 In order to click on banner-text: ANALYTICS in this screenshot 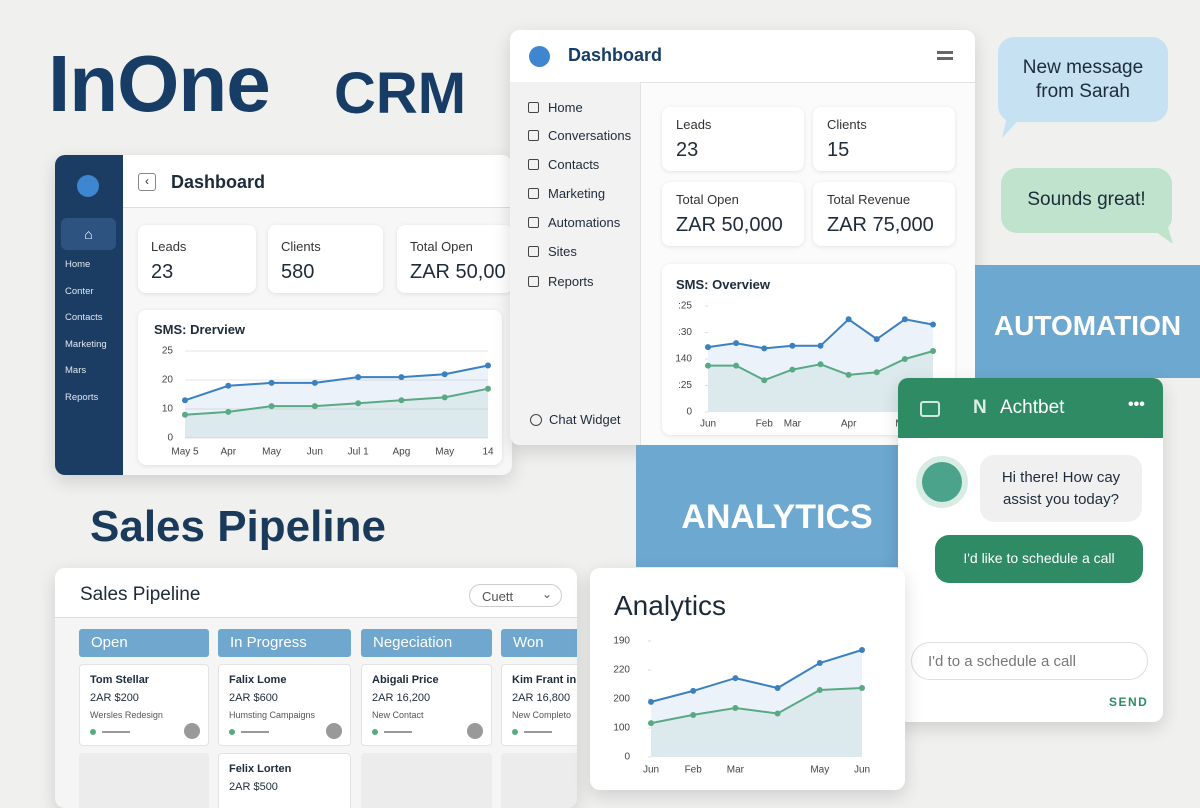, I will do `click(777, 517)`.